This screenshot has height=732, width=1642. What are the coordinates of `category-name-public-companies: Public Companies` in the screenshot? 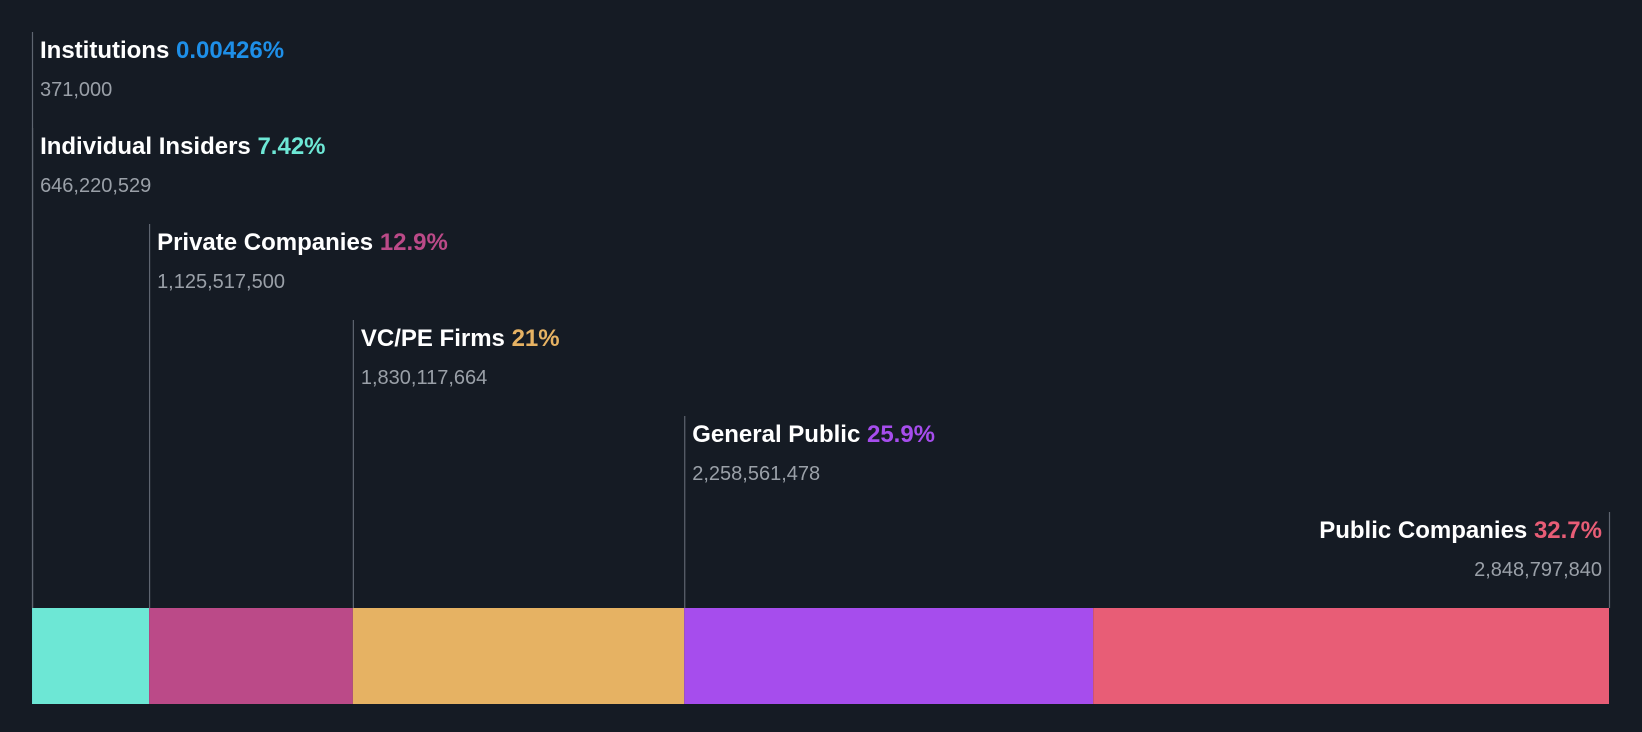 It's located at (1426, 530).